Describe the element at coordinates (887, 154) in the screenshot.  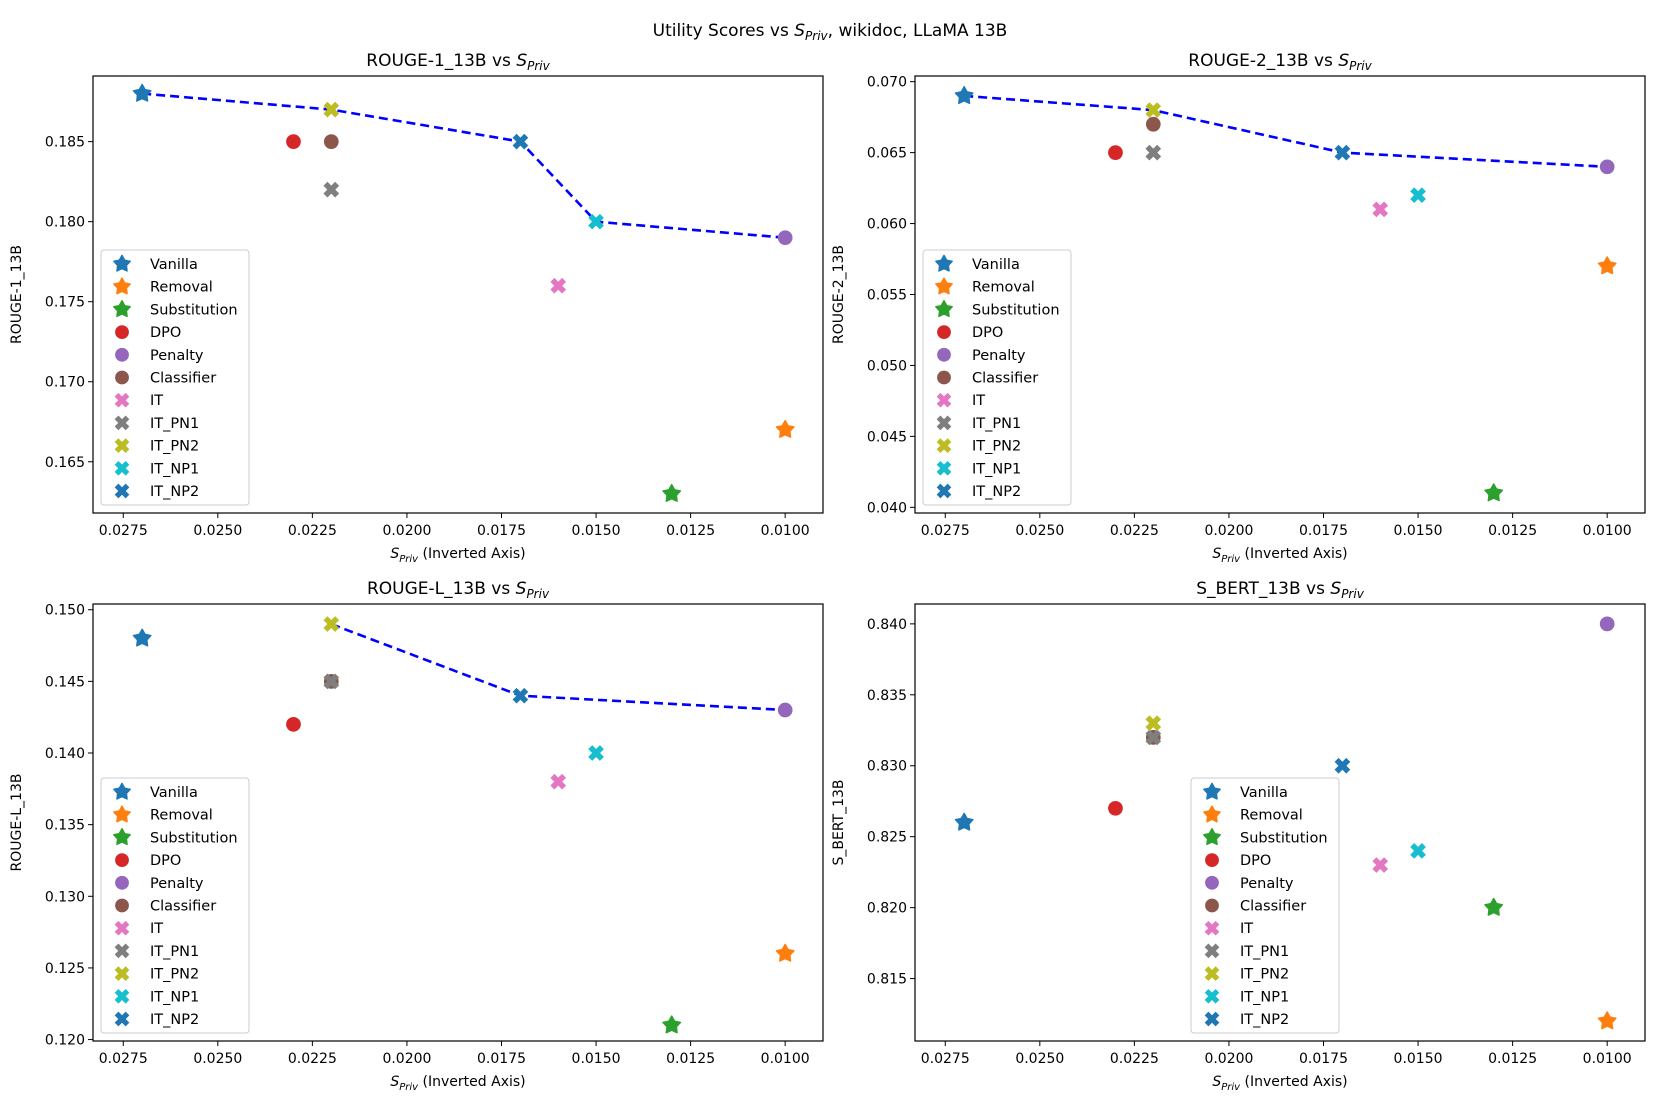
I see `y-tick-label: 0.065` at that location.